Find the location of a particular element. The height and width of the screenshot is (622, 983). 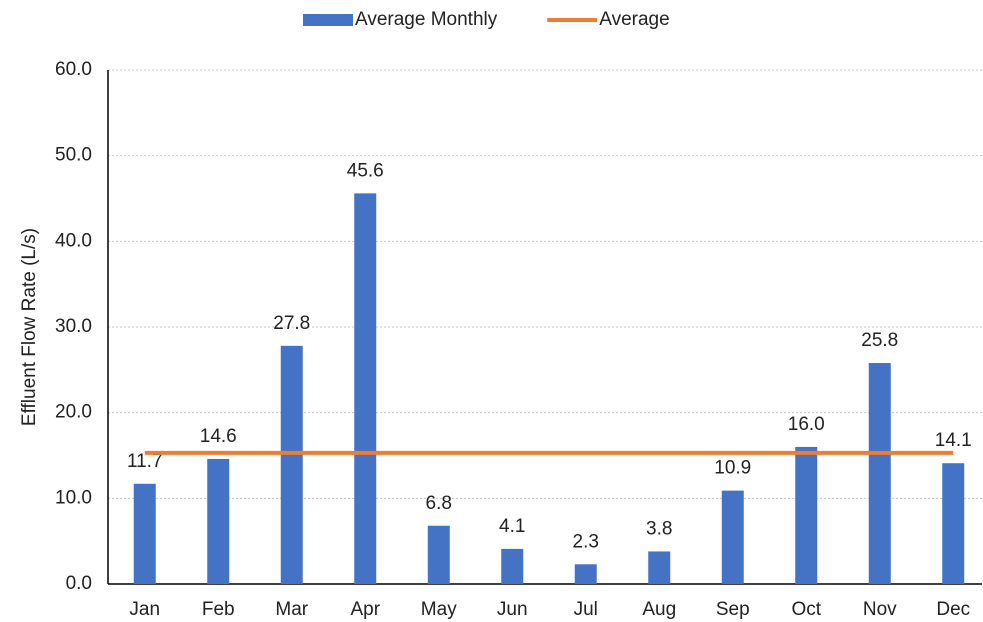

y-tick-label: 60.0 is located at coordinates (73, 69).